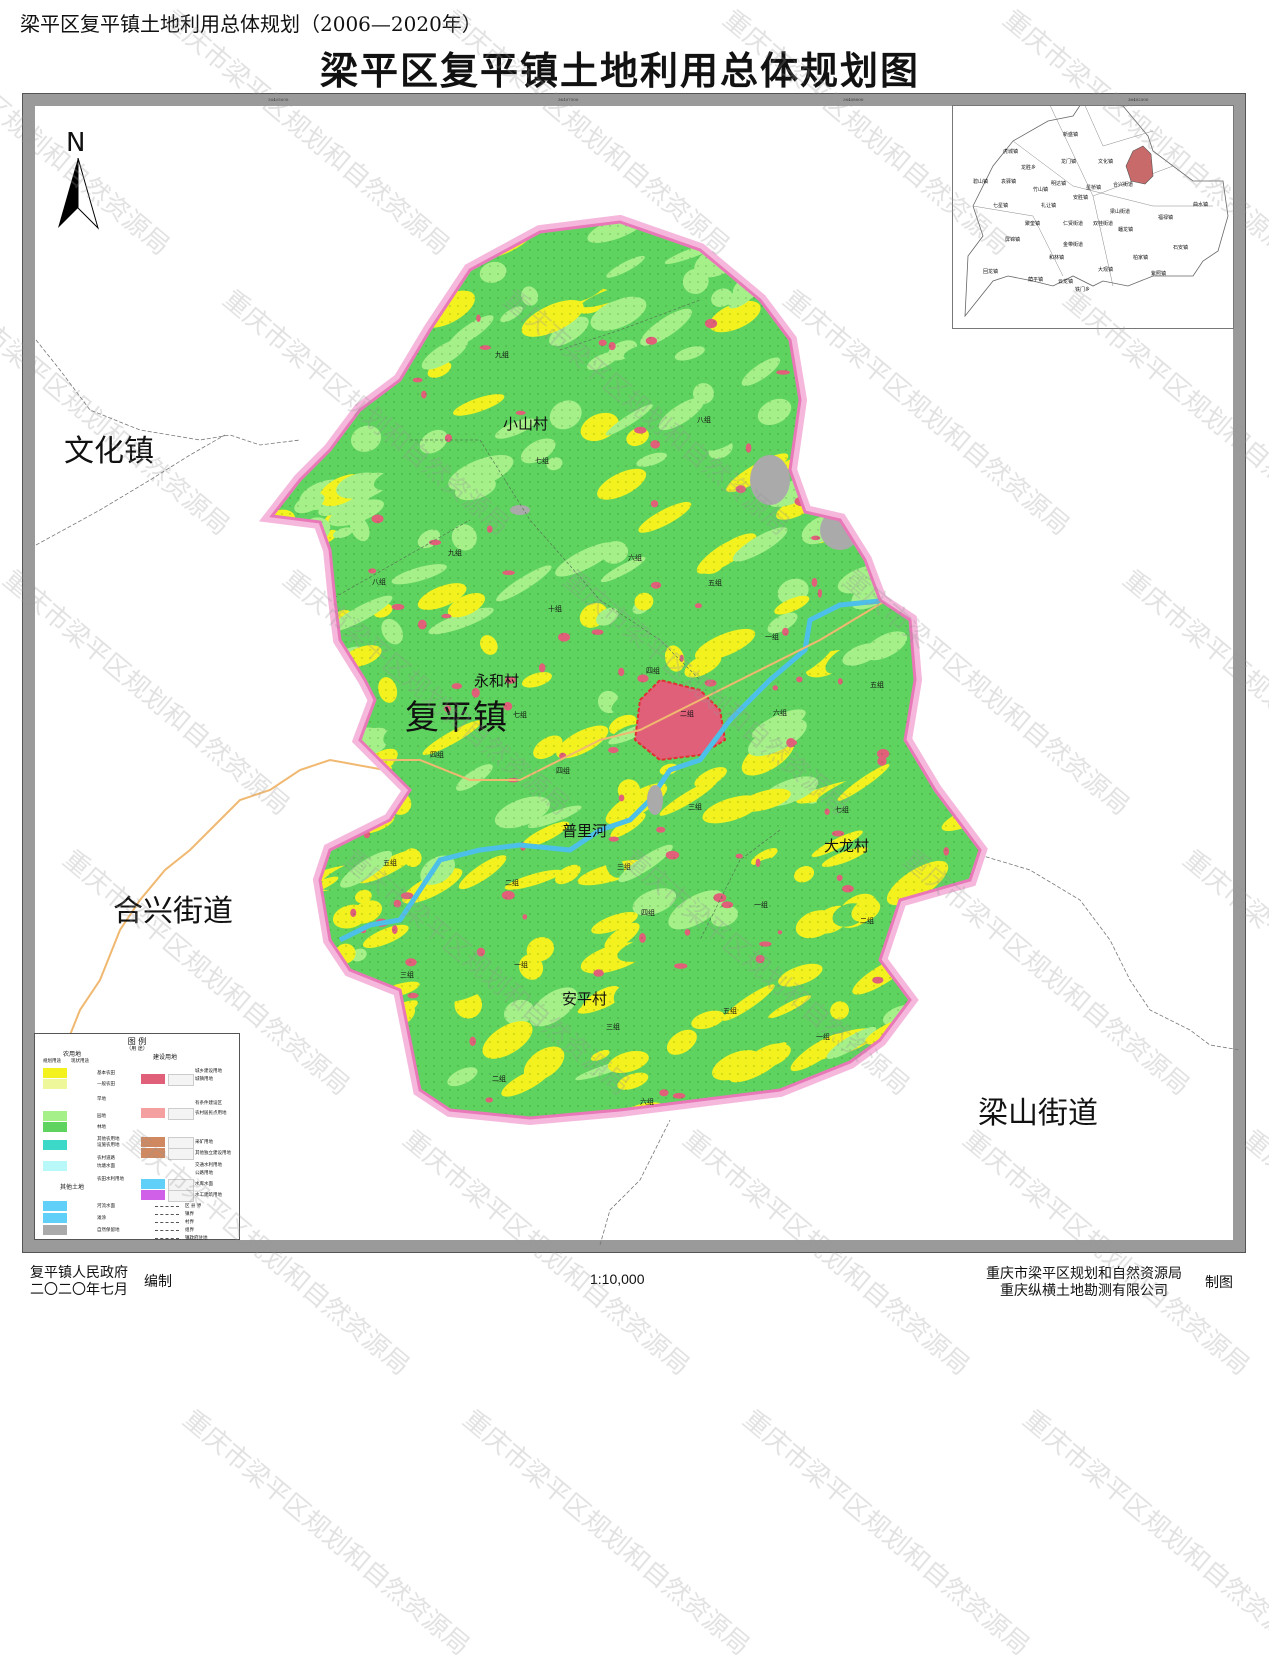 This screenshot has width=1269, height=1662. Describe the element at coordinates (72, 1054) in the screenshot. I see `legend-heading-agri: 农用地` at that location.